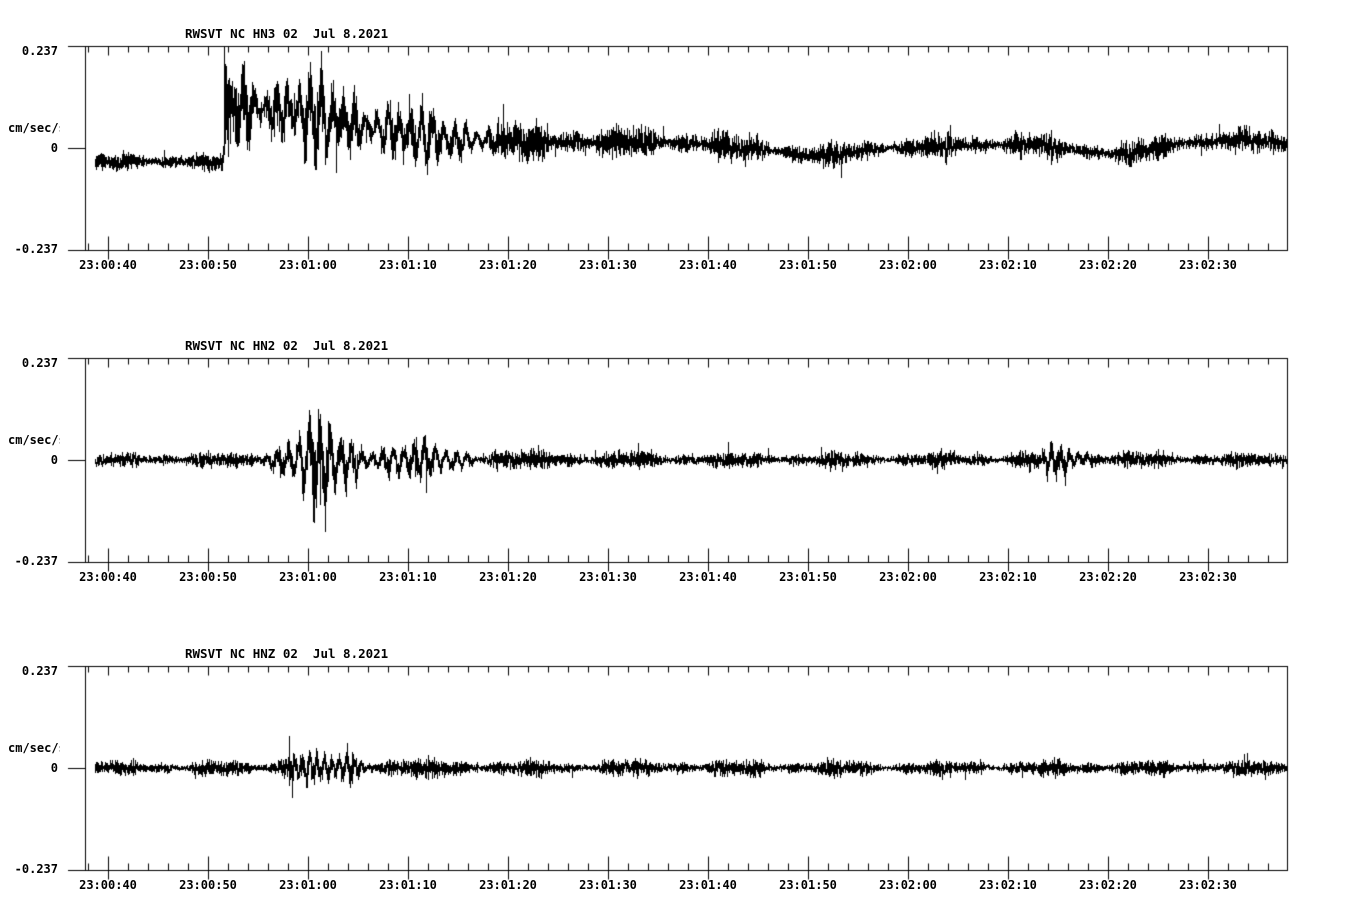 The height and width of the screenshot is (924, 1358). I want to click on trace-title: RWSVT_NC_HN2_02 Jul 8,2021, so click(287, 345).